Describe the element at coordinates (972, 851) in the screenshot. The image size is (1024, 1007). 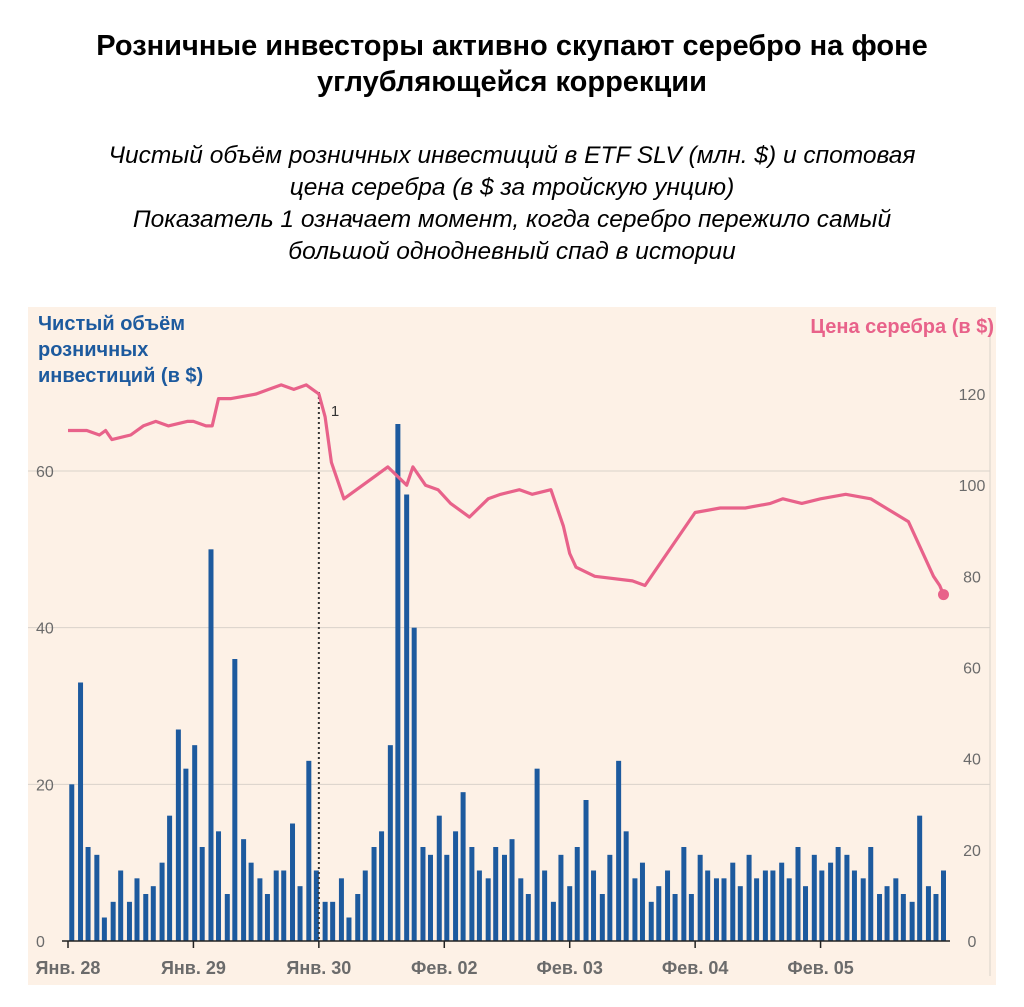
I see `right-tick-label-20: 20` at that location.